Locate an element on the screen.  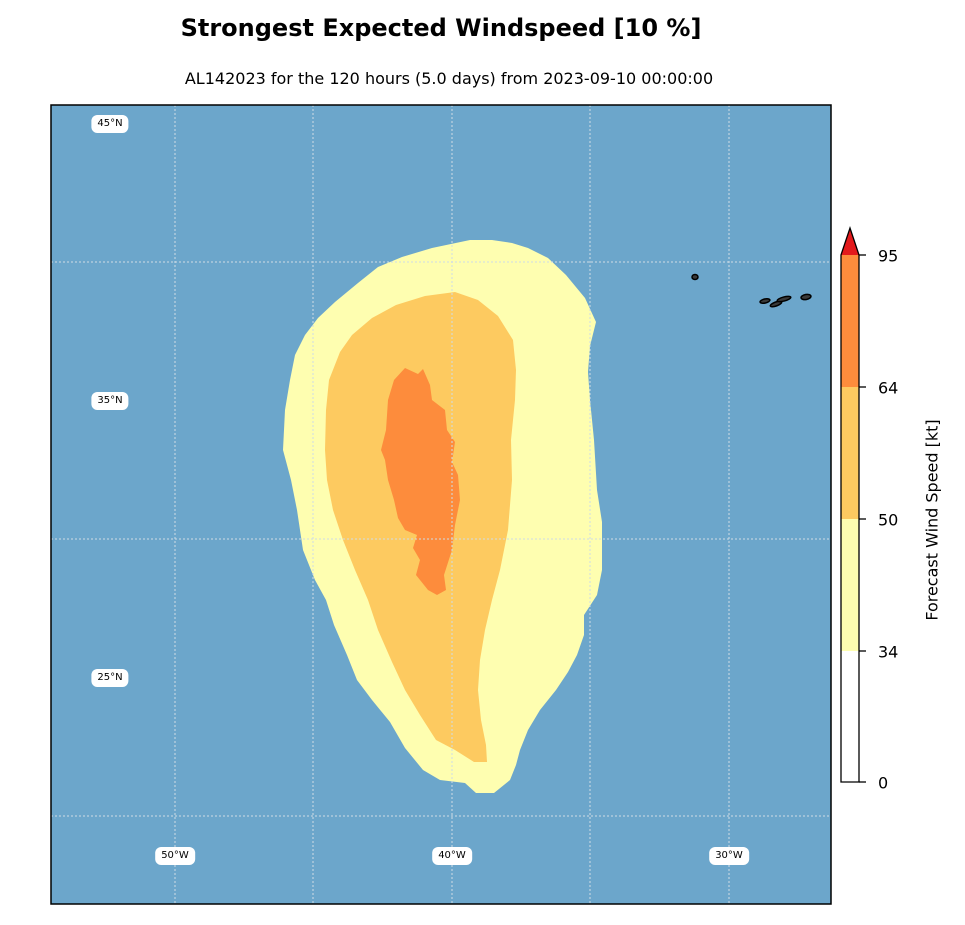
lat-label-45n: 45°N is located at coordinates (110, 124).